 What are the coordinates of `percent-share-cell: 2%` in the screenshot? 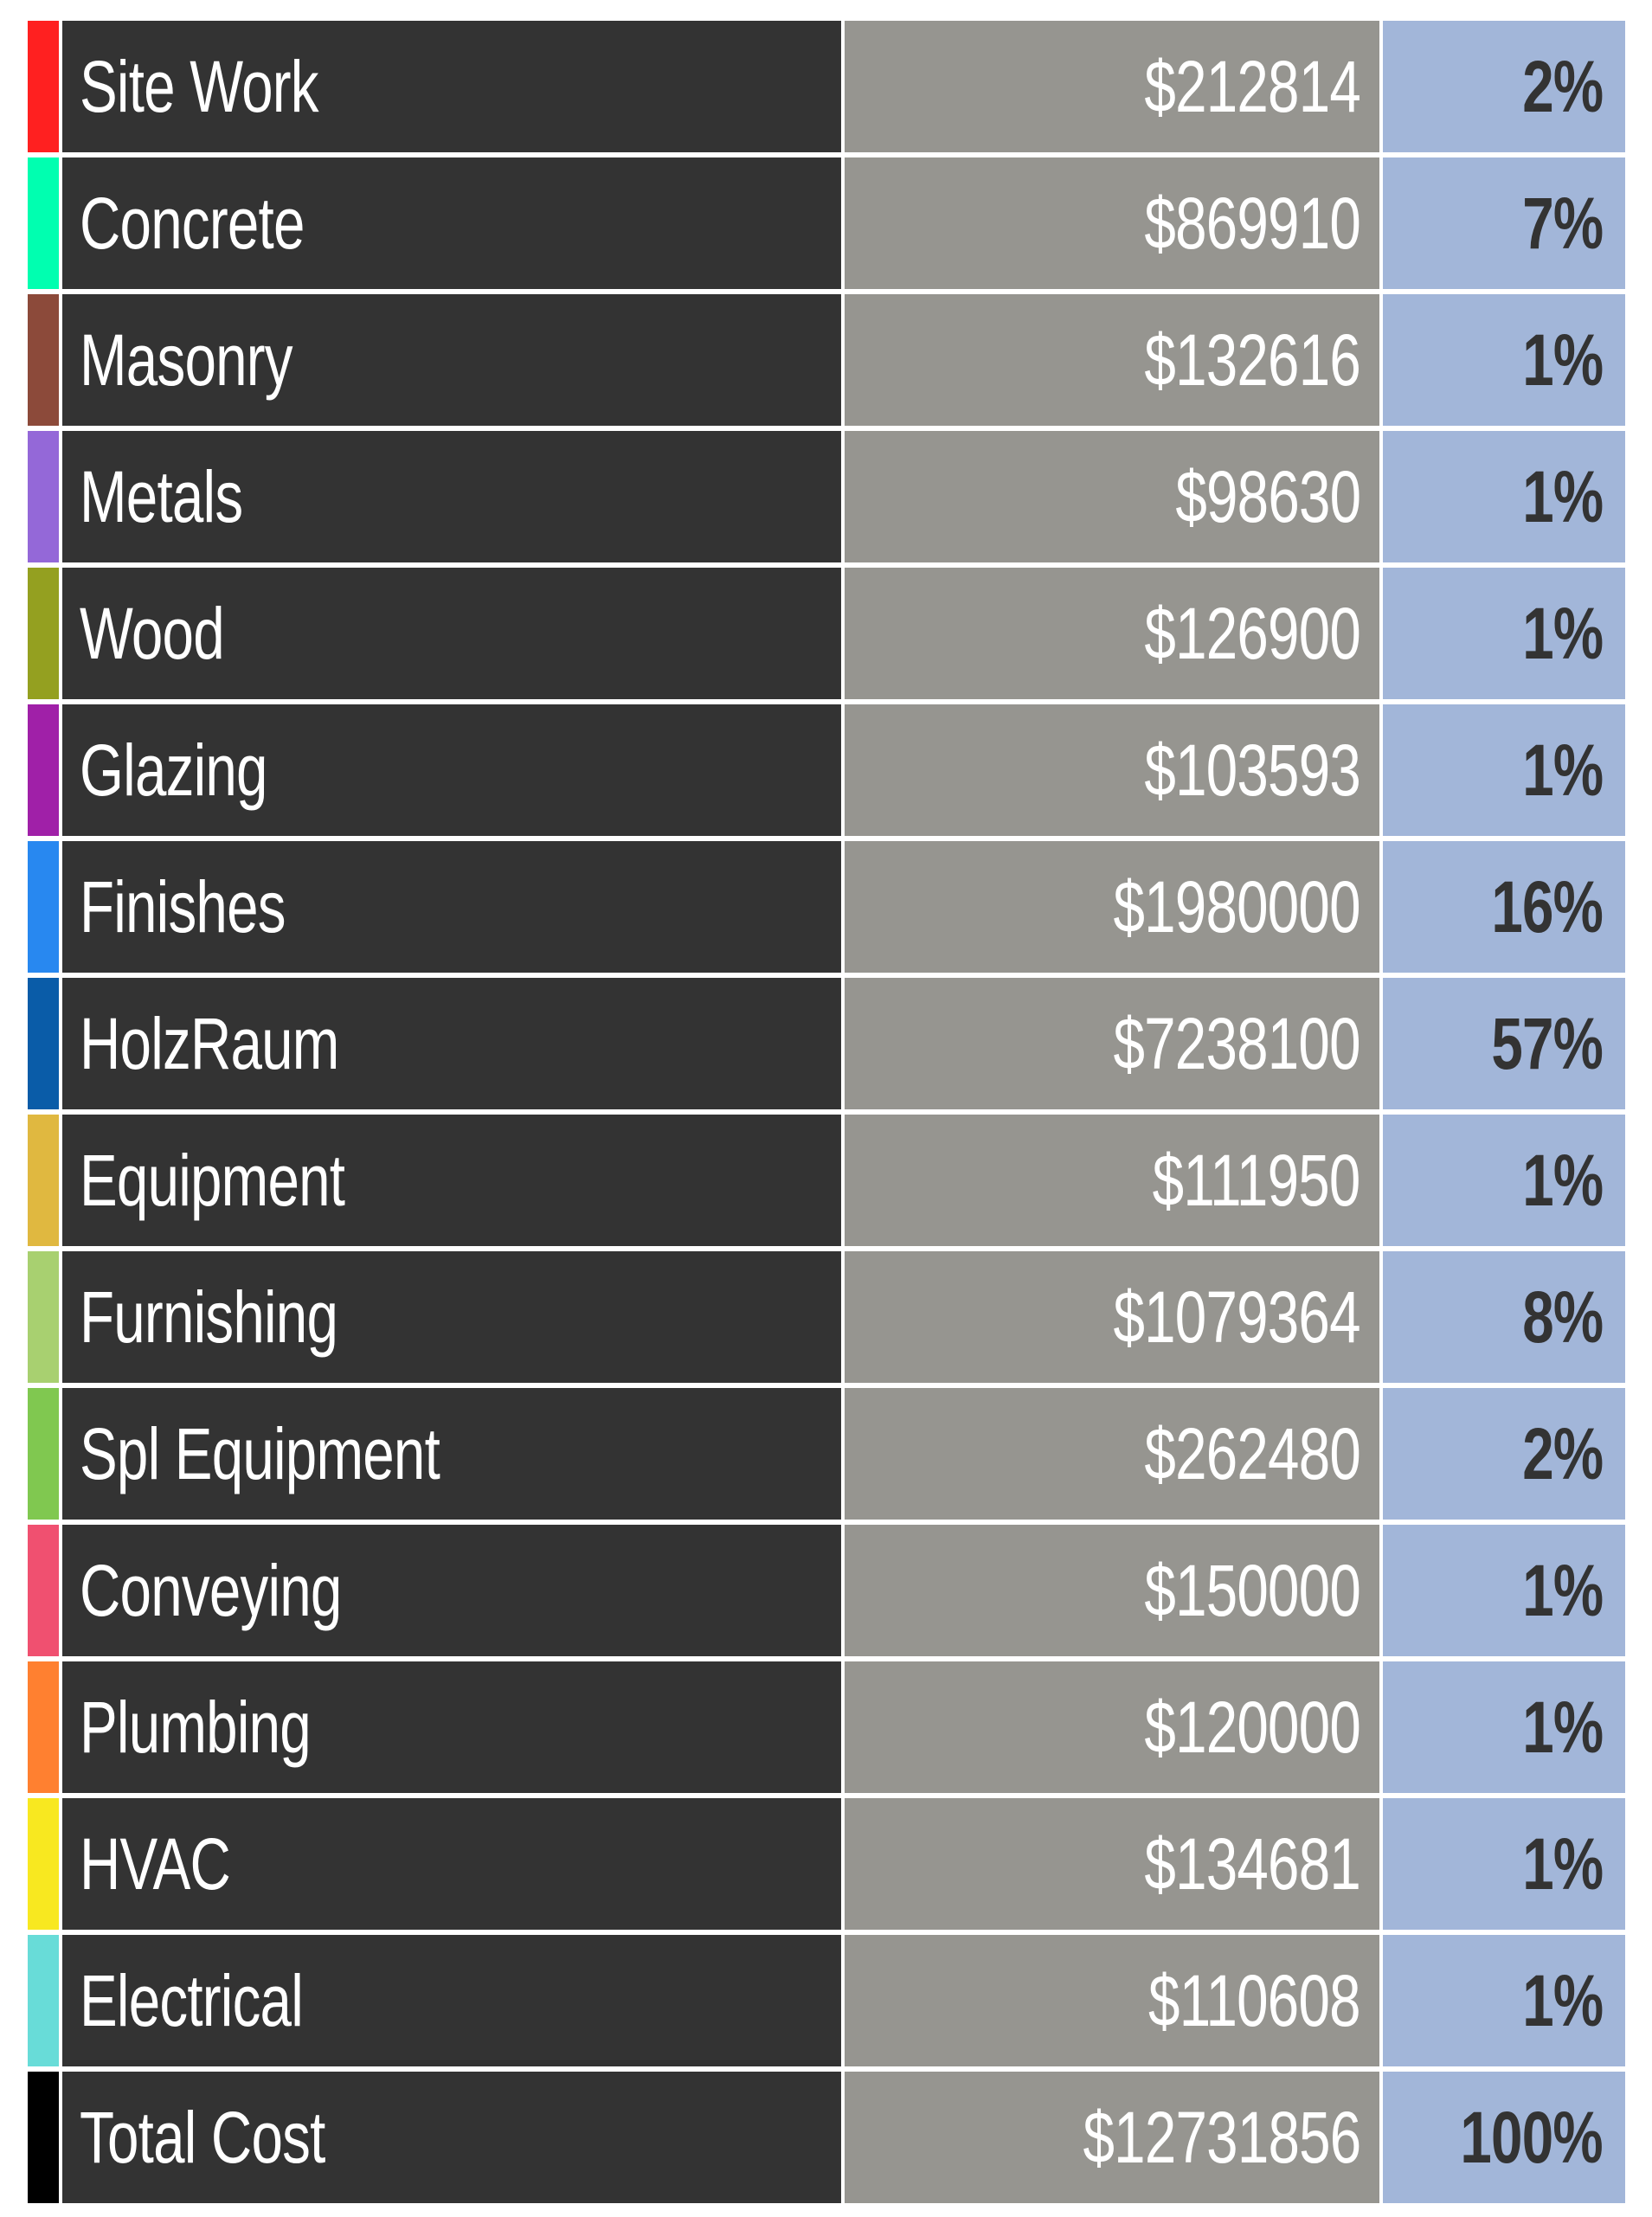 It's located at (1504, 86).